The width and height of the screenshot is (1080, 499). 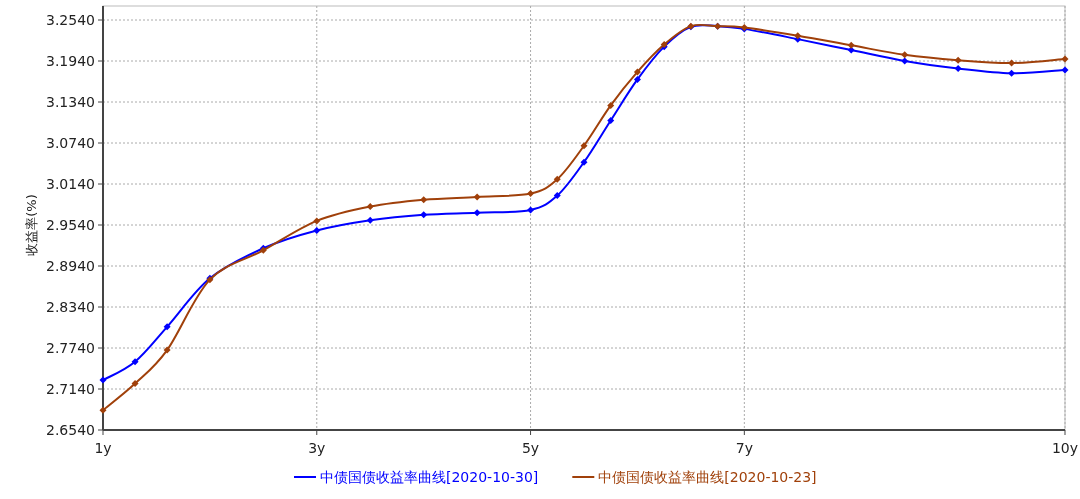 I want to click on y-tick-label: 2.7740, so click(x=70, y=348).